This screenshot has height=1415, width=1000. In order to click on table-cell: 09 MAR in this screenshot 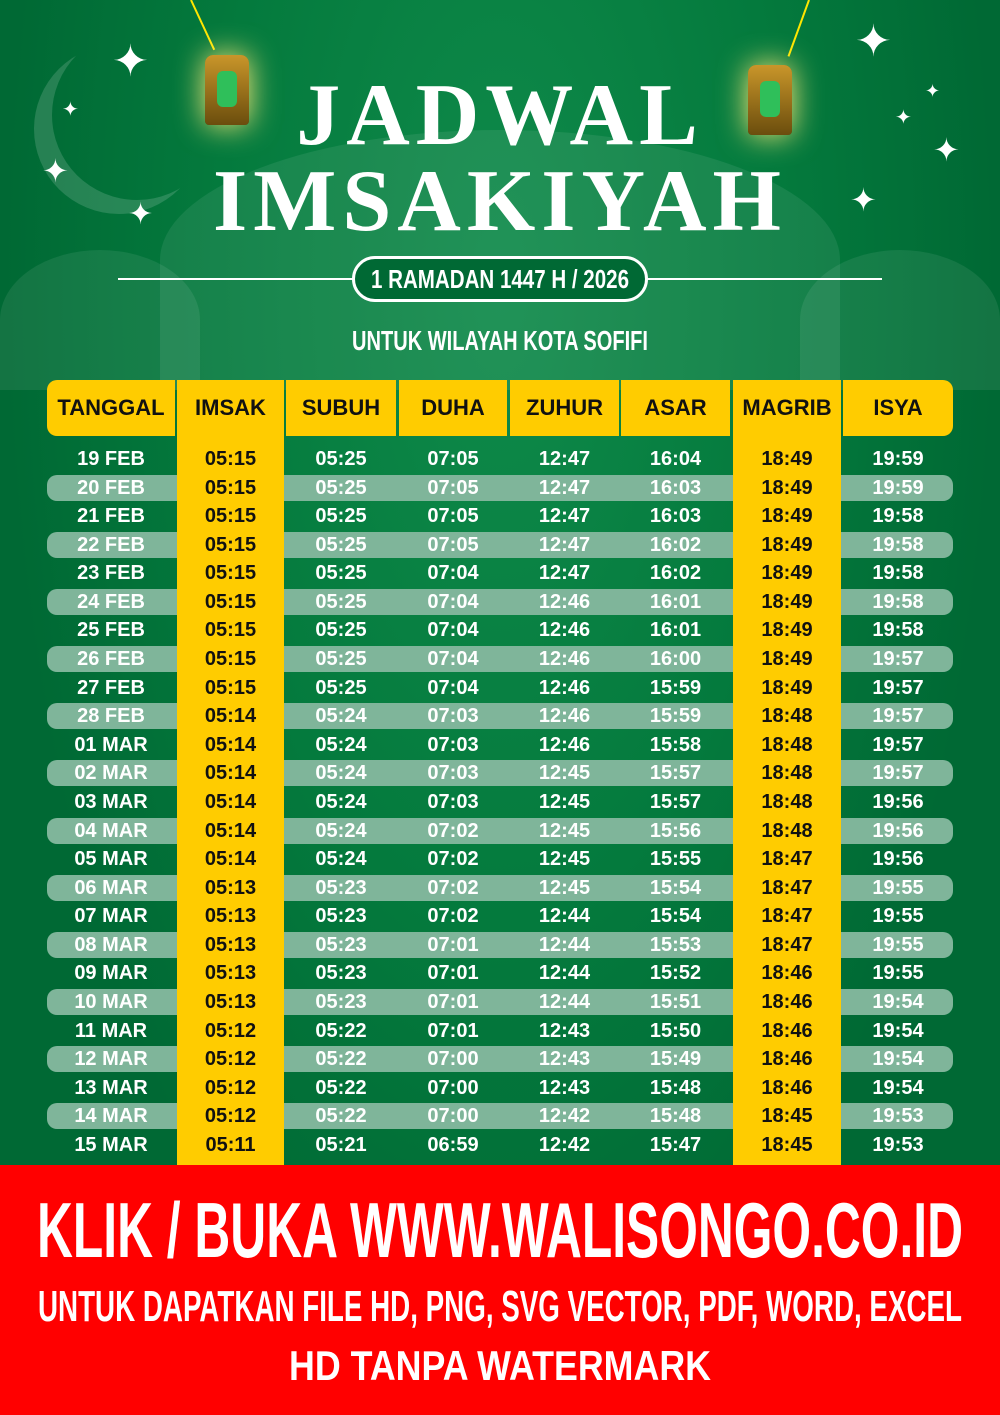, I will do `click(111, 973)`.